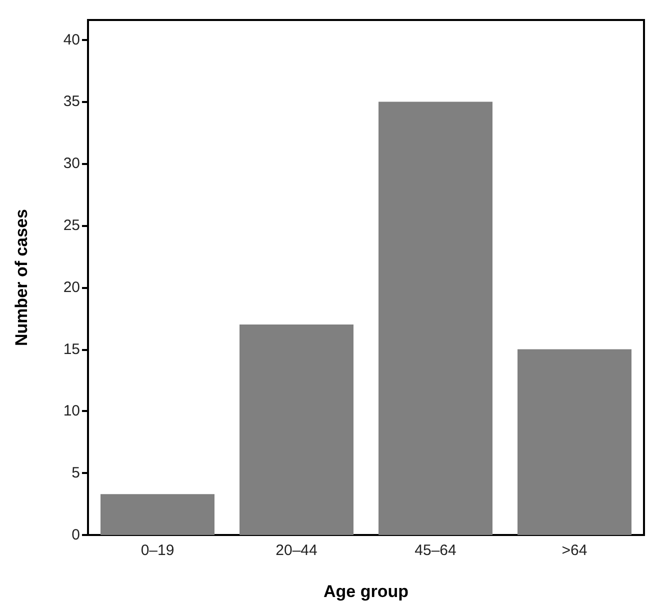 The width and height of the screenshot is (647, 613). What do you see at coordinates (157, 550) in the screenshot?
I see `x-tick-label: 0–19` at bounding box center [157, 550].